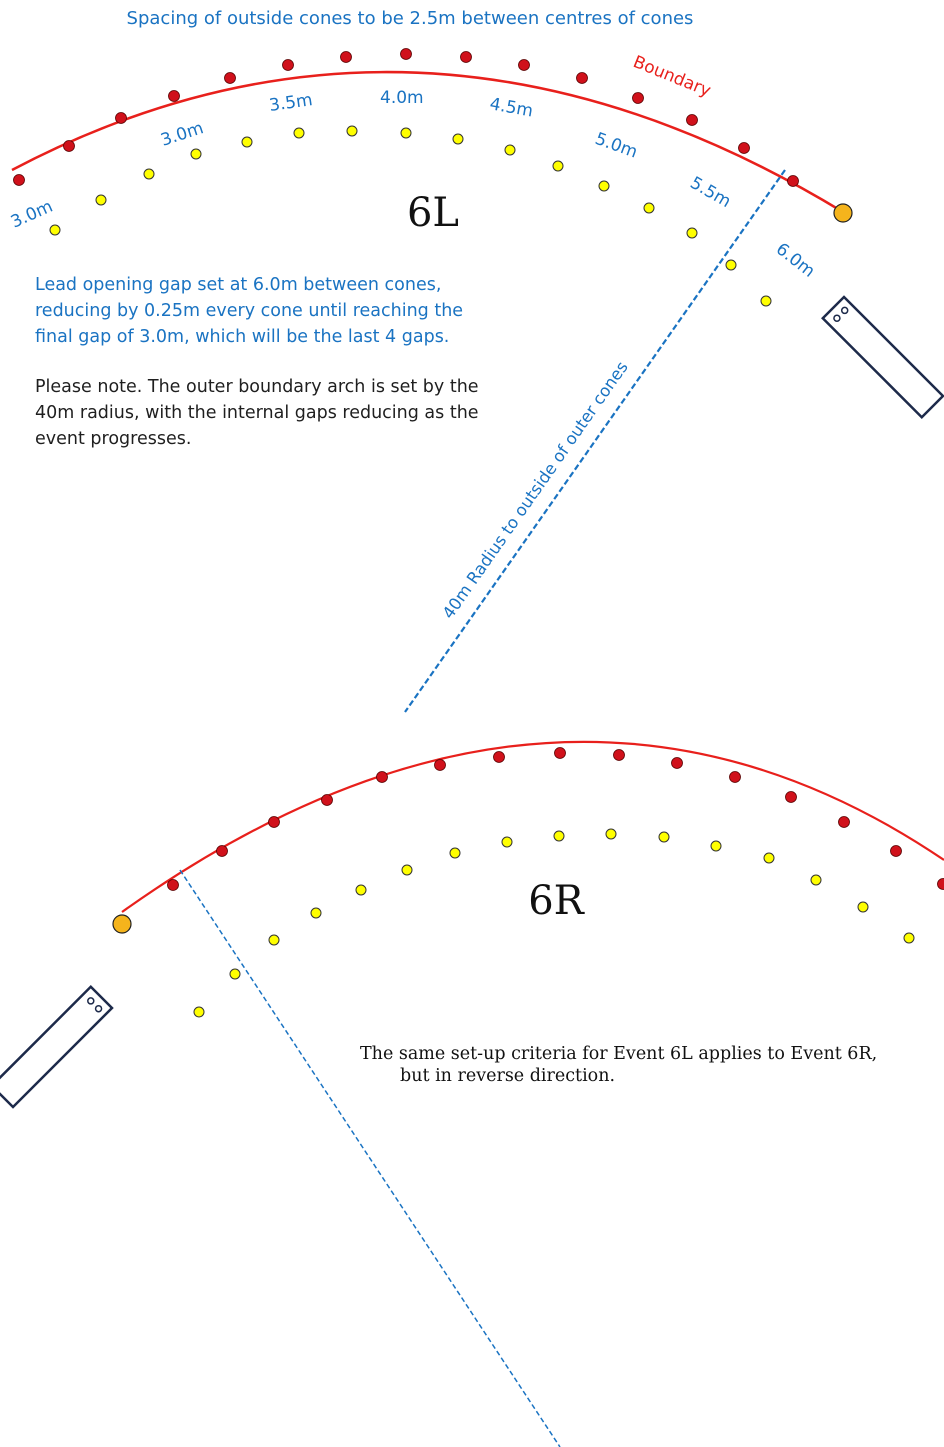 This screenshot has height=1447, width=944. Describe the element at coordinates (556, 901) in the screenshot. I see `event-title-6r: 6R` at that location.